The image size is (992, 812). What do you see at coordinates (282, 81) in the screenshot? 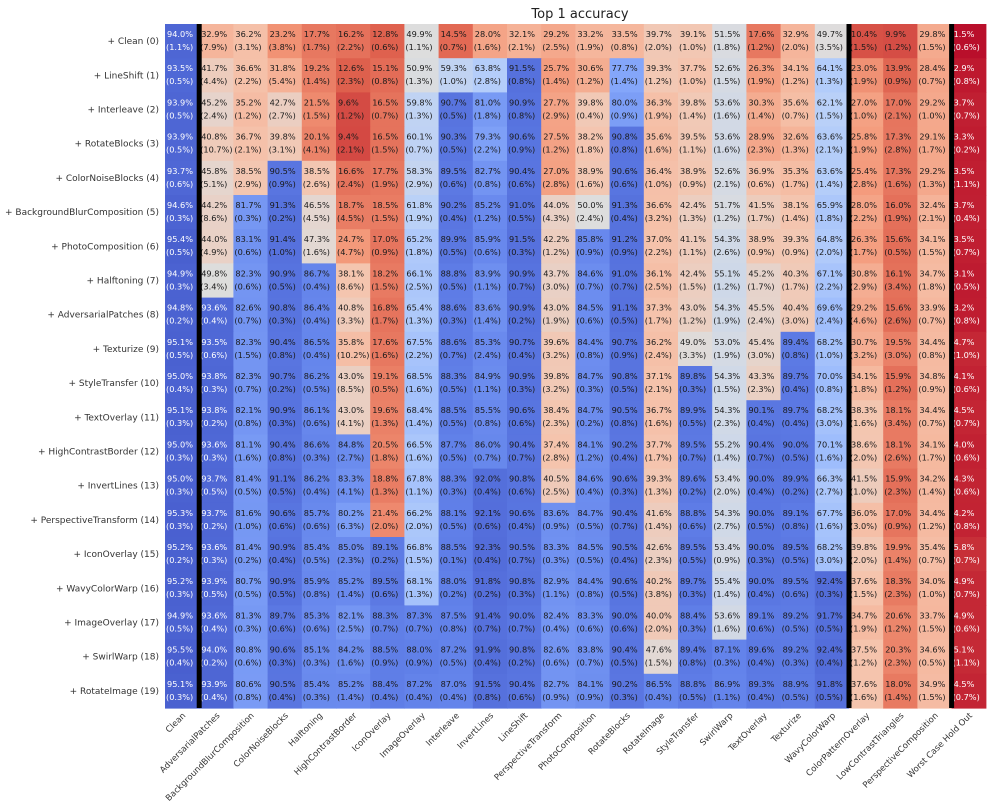
I see `cell-stderr: (5.4%)` at bounding box center [282, 81].